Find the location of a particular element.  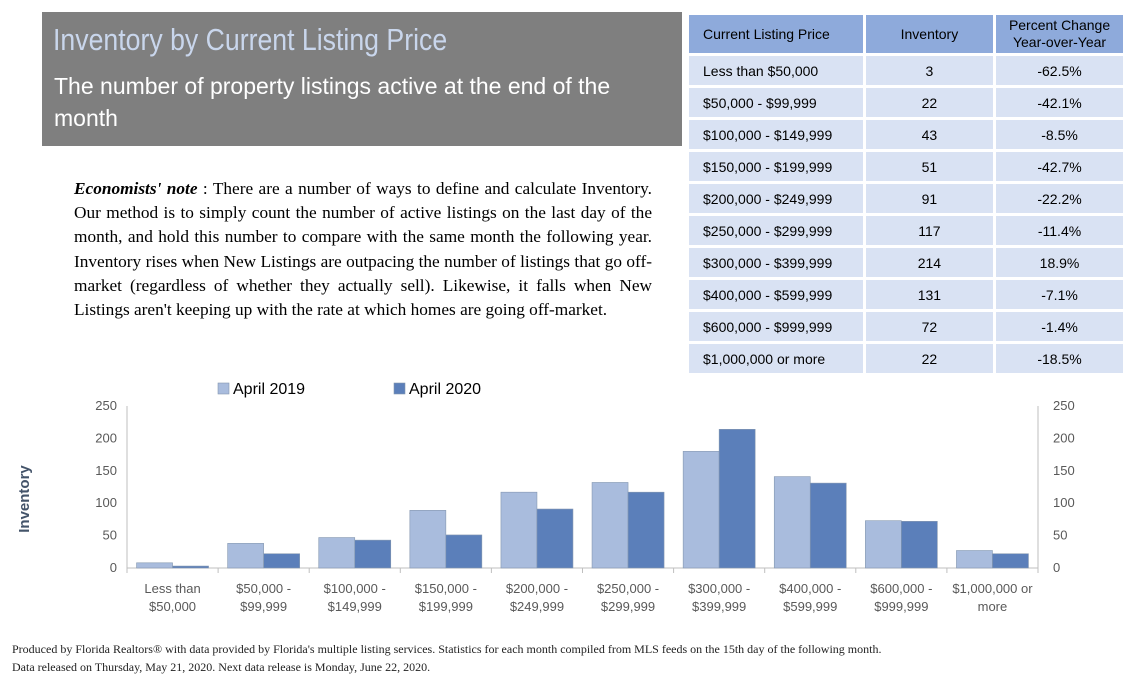

cell-inventory: 91 is located at coordinates (929, 198).